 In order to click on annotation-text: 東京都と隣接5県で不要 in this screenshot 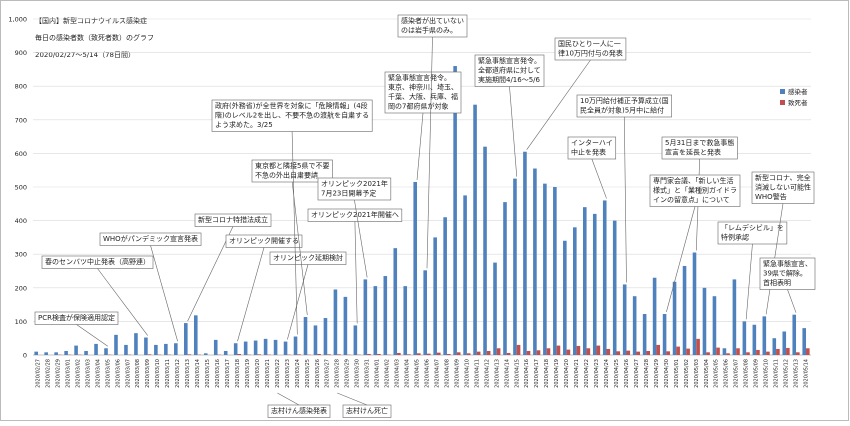, I will do `click(292, 165)`.